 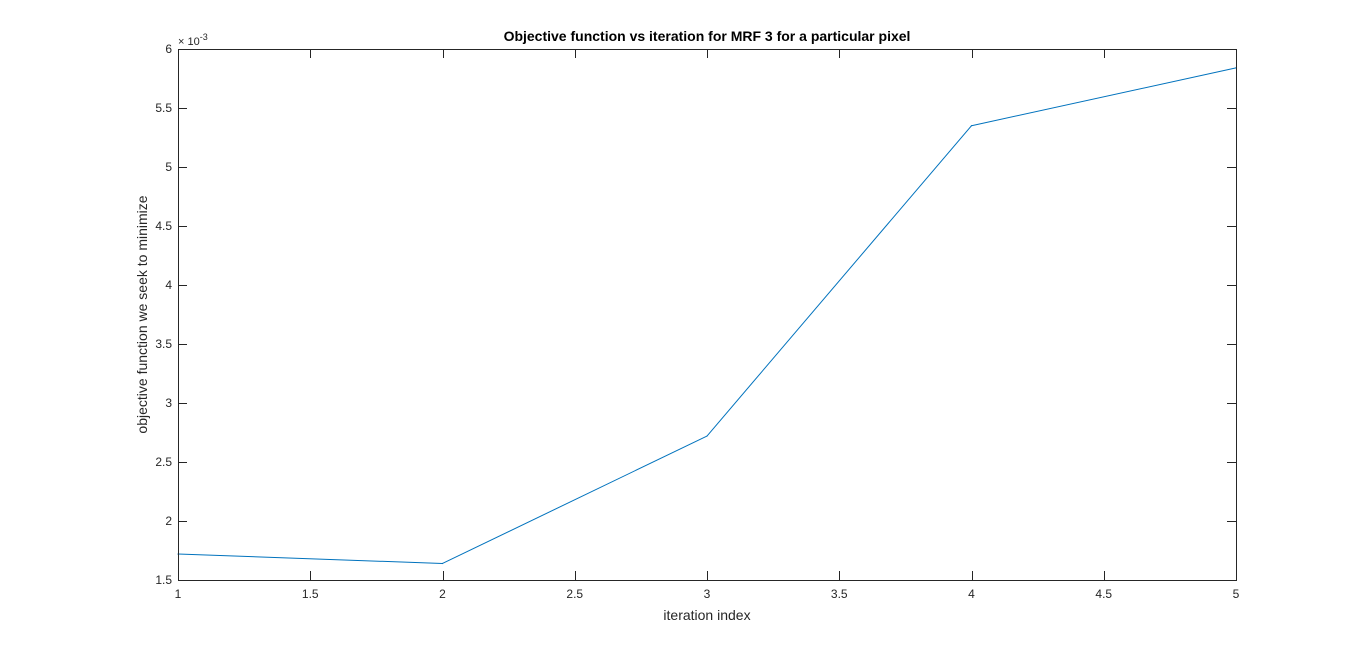 I want to click on y-exponent-power: -3, so click(x=204, y=37).